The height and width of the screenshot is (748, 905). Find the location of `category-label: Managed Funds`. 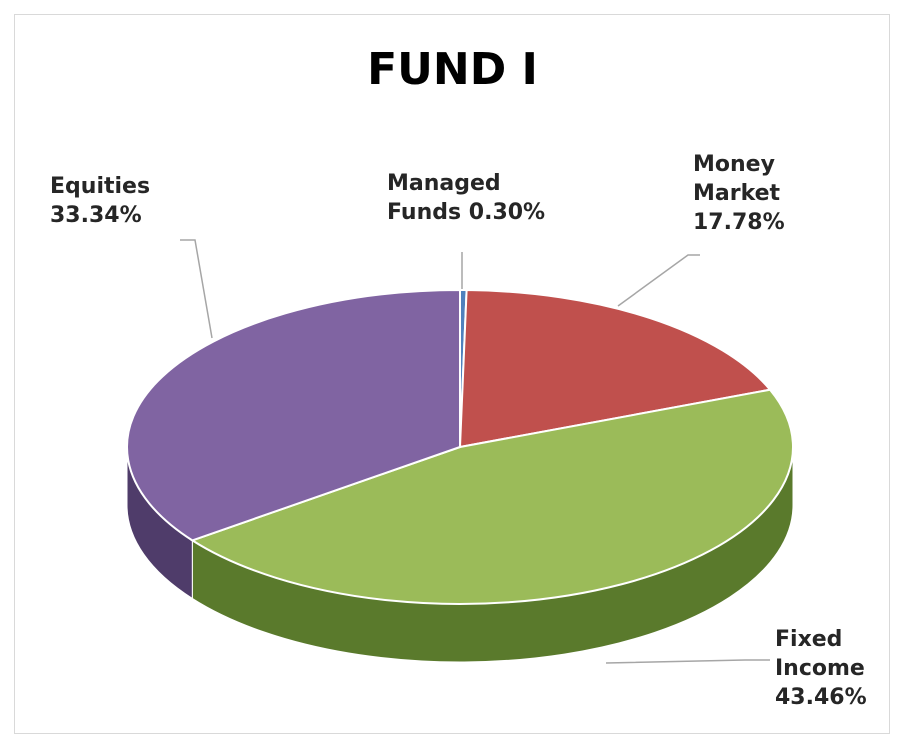

category-label: Managed Funds is located at coordinates (444, 198).